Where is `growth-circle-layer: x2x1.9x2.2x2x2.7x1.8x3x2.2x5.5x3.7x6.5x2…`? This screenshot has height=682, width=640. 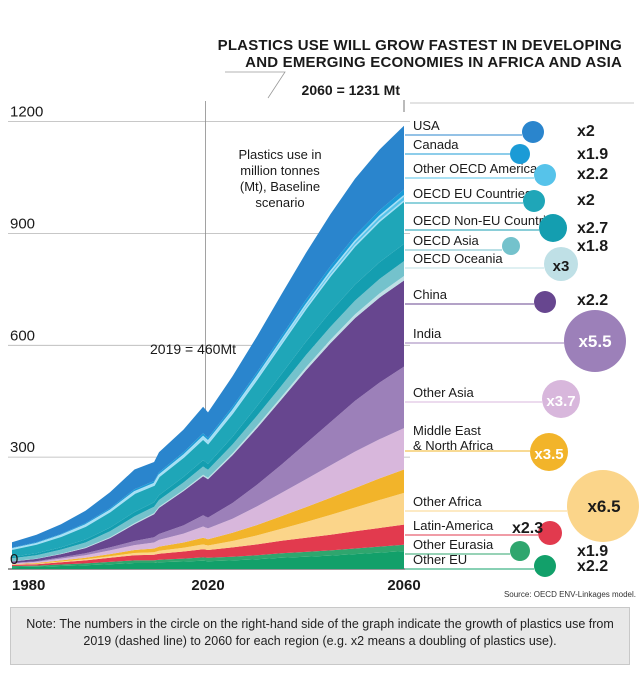
growth-circle-layer: x2x1.9x2.2x2x2.7x1.8x3x2.2x5.5x3.7x6.5x2… is located at coordinates (570, 349).